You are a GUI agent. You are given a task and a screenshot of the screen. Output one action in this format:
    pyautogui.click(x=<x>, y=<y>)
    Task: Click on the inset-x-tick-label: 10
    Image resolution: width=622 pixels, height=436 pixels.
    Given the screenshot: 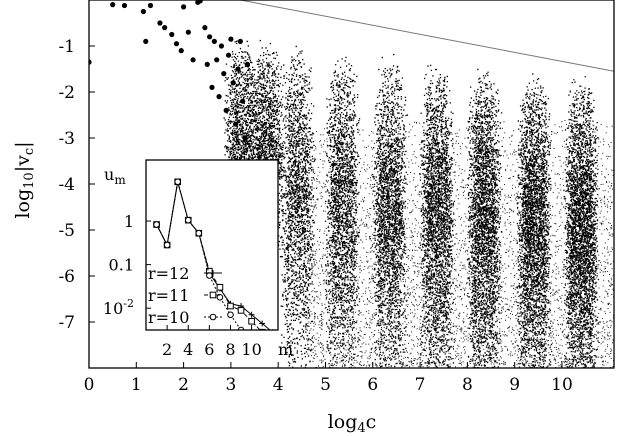 What is the action you would take?
    pyautogui.click(x=251, y=349)
    